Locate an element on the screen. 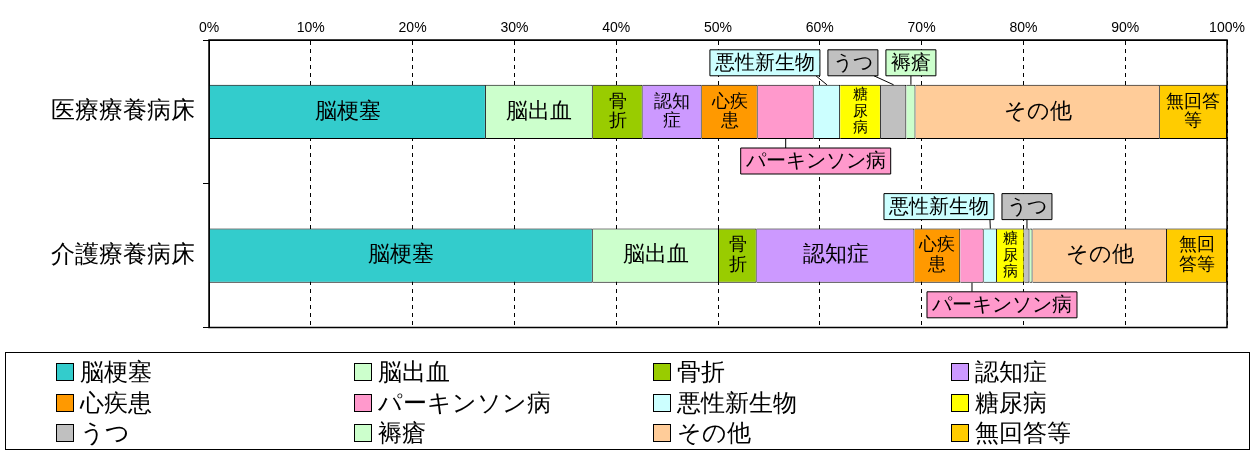  legend-label: 脳梗塞 is located at coordinates (116, 372).